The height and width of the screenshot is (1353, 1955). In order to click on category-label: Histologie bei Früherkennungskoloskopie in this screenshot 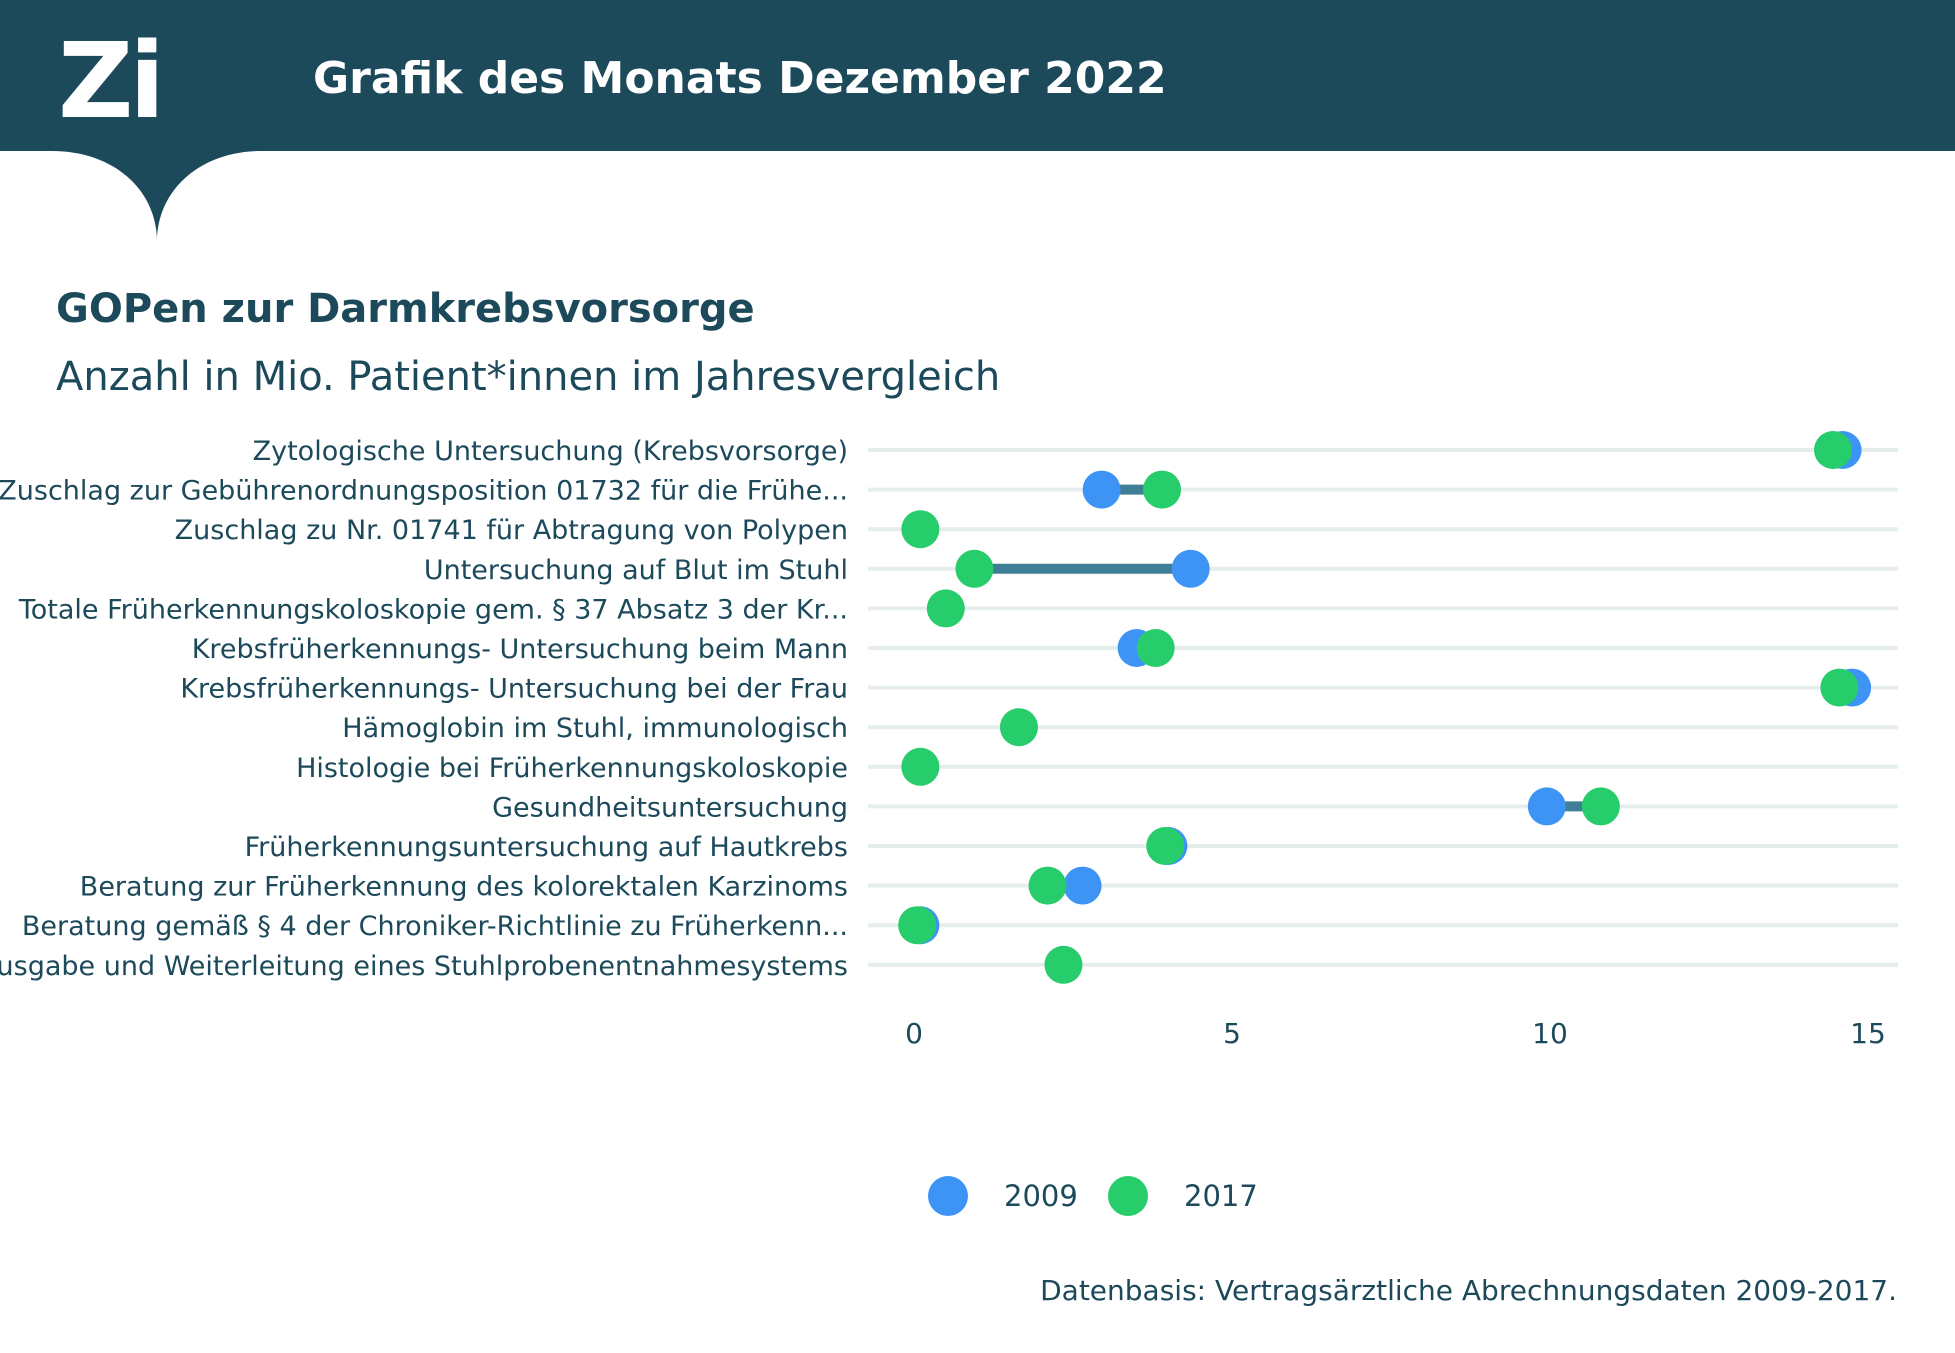, I will do `click(572, 768)`.